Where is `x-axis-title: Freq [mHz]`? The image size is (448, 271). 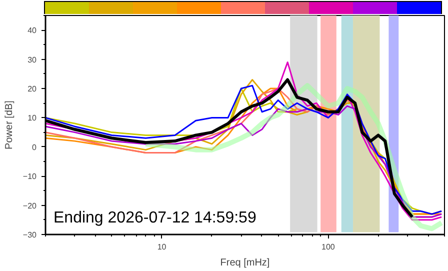
x-axis-title: Freq [mHz] is located at coordinates (245, 263).